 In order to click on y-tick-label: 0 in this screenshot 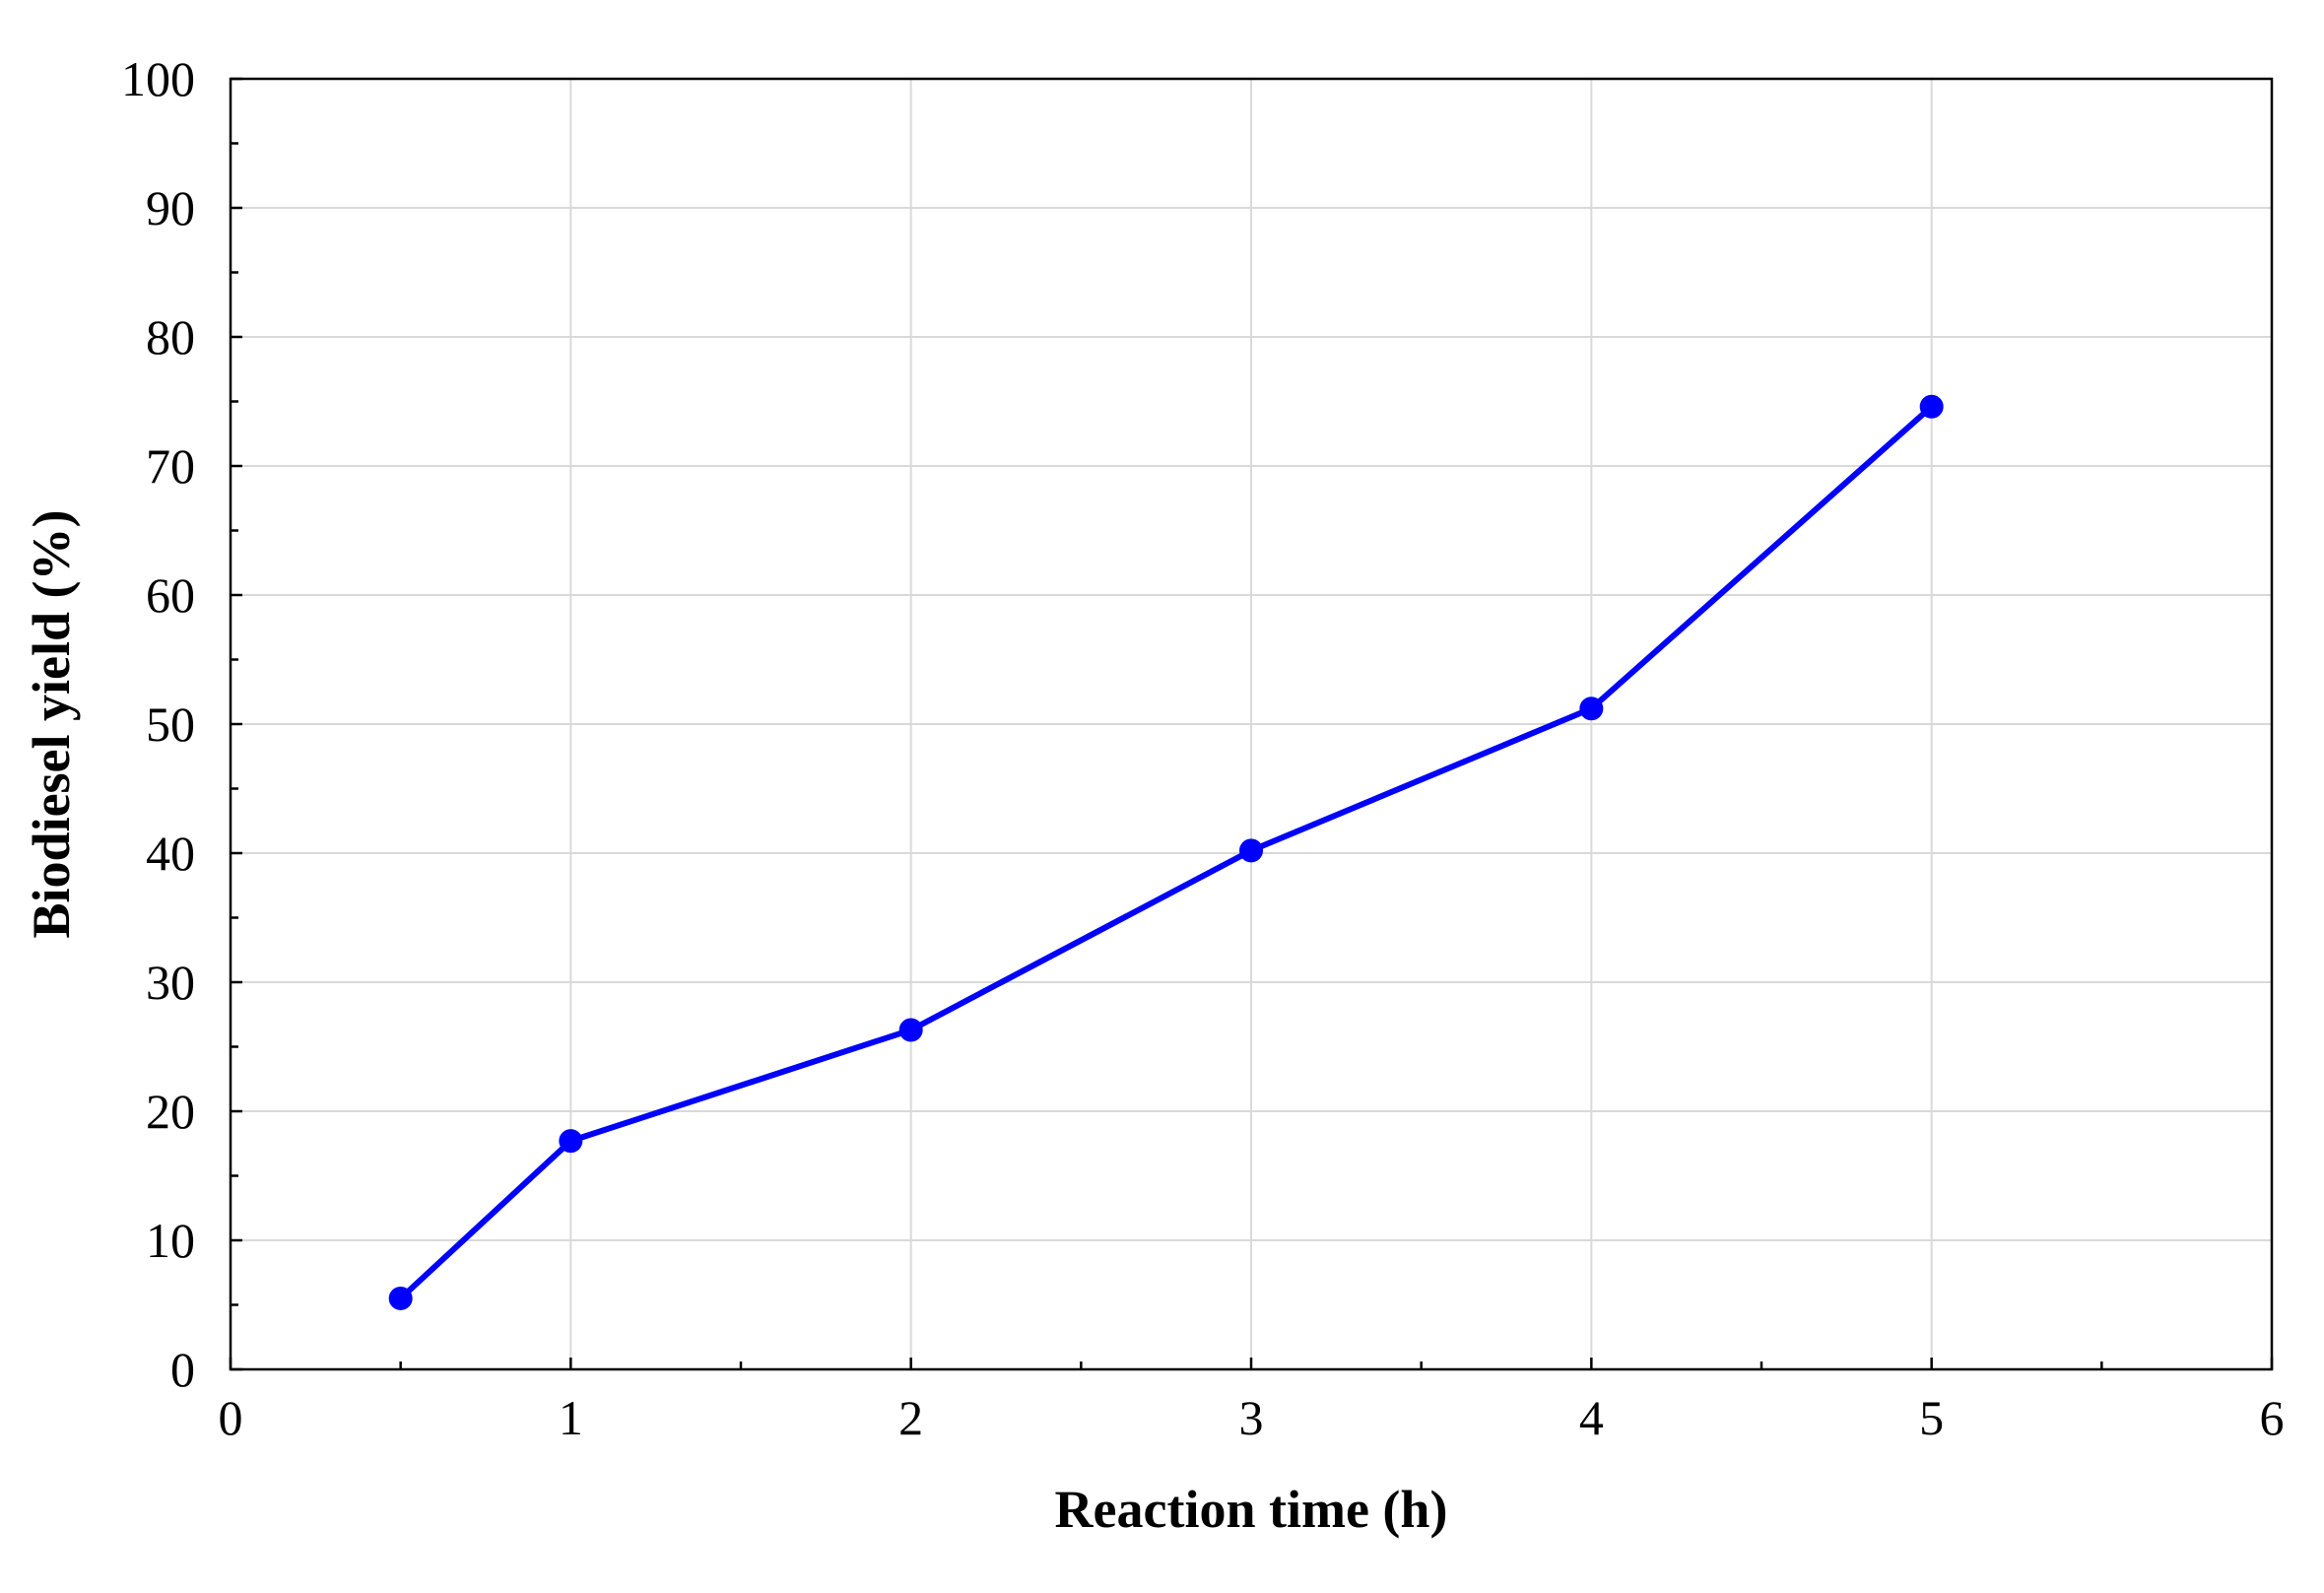, I will do `click(182, 1369)`.